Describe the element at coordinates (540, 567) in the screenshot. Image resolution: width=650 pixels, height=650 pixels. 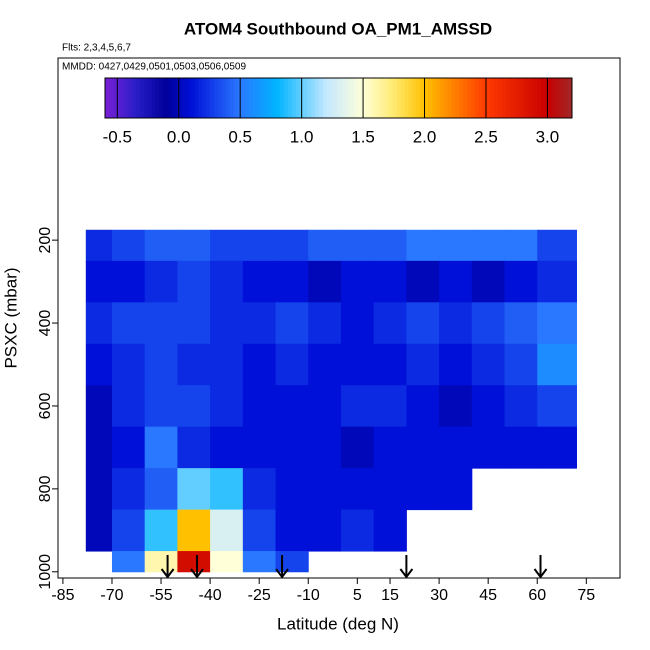
I see `arrow` at that location.